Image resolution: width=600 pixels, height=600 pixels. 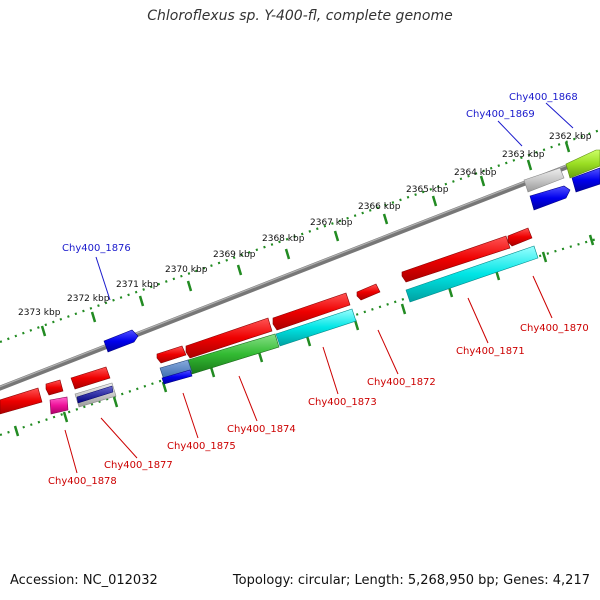 What do you see at coordinates (171, 354) in the screenshot?
I see `gene-1875-feature` at bounding box center [171, 354].